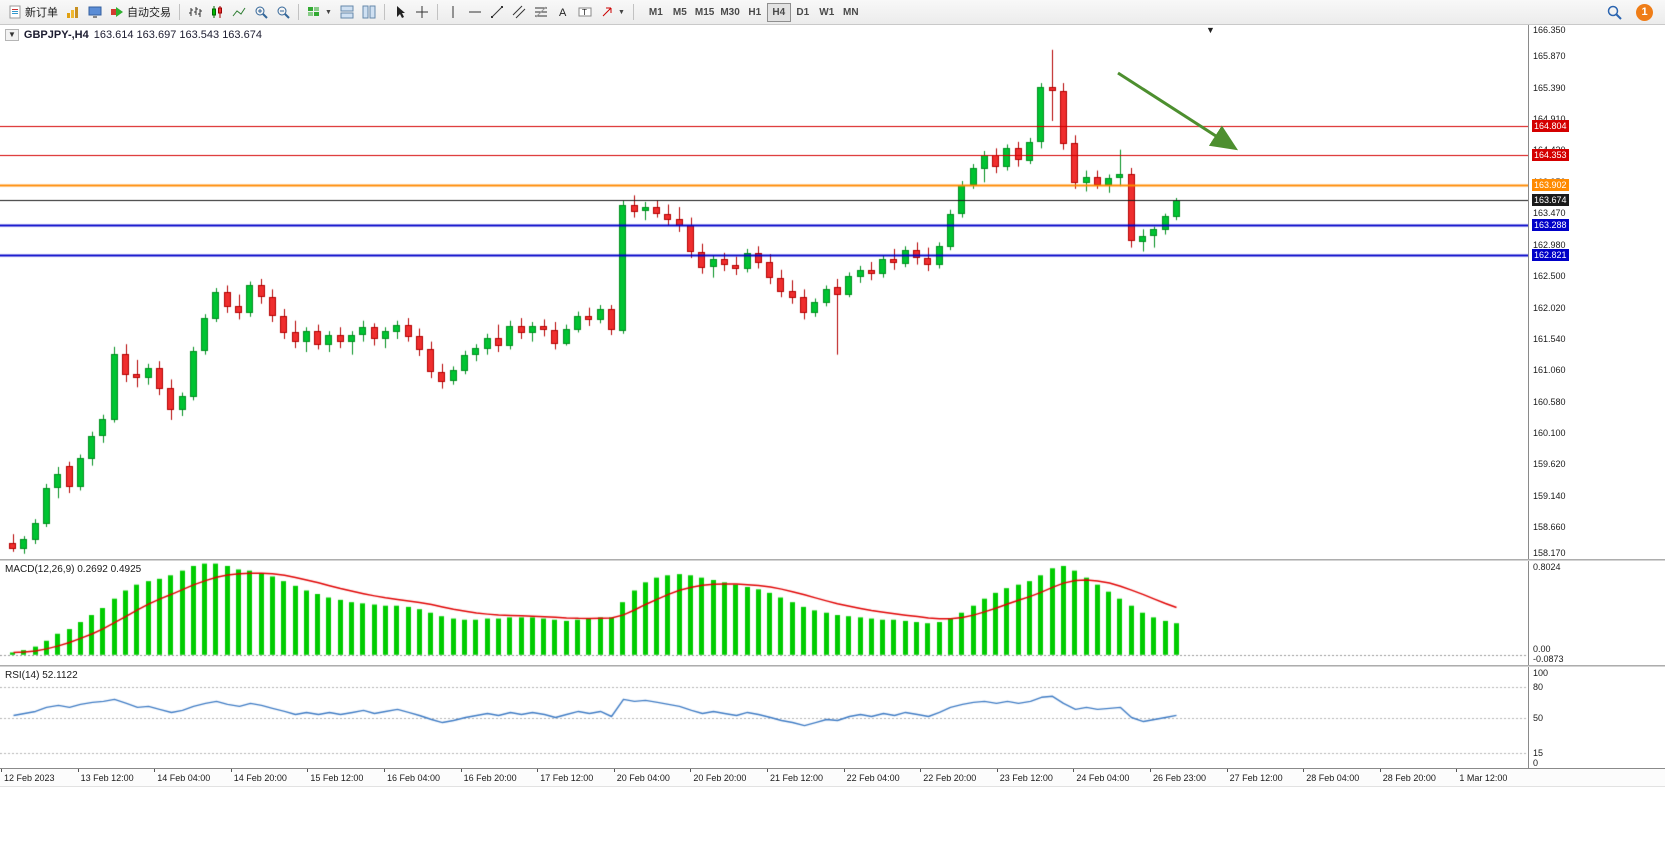  I want to click on cursor-arrow-icon, so click(400, 12).